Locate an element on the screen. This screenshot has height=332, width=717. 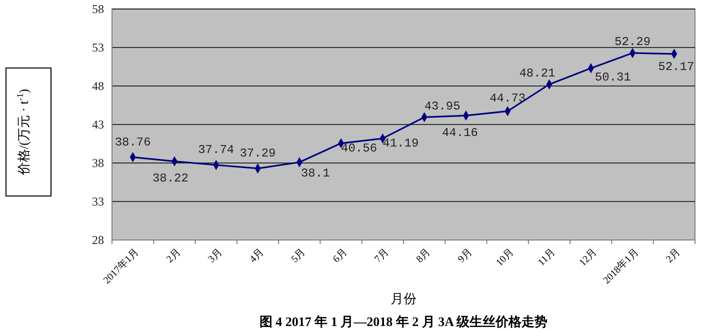
x-tick-label: 3月 is located at coordinates (215, 256).